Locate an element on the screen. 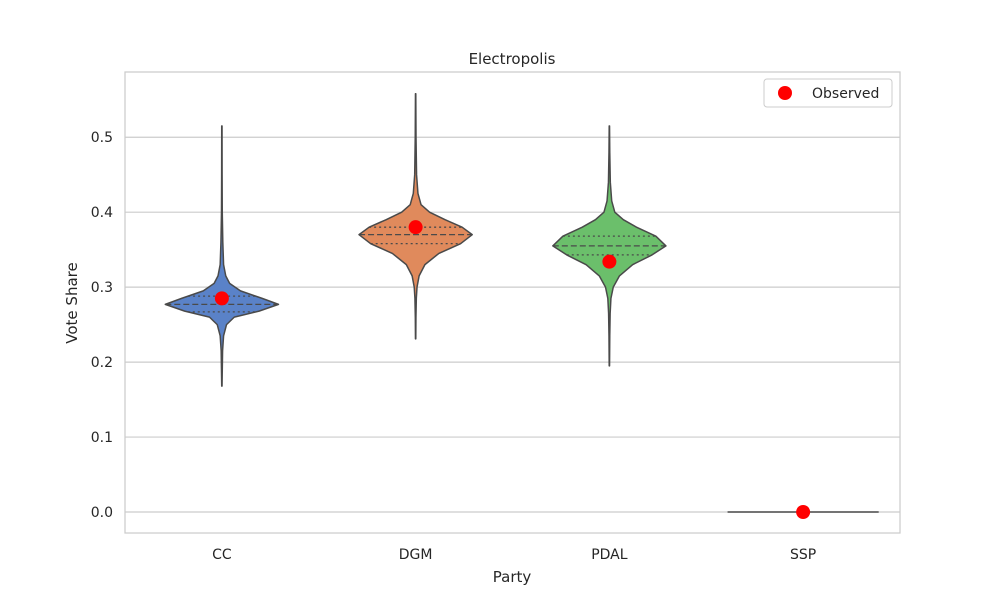 The width and height of the screenshot is (1000, 600). legend-marker-observed is located at coordinates (785, 93).